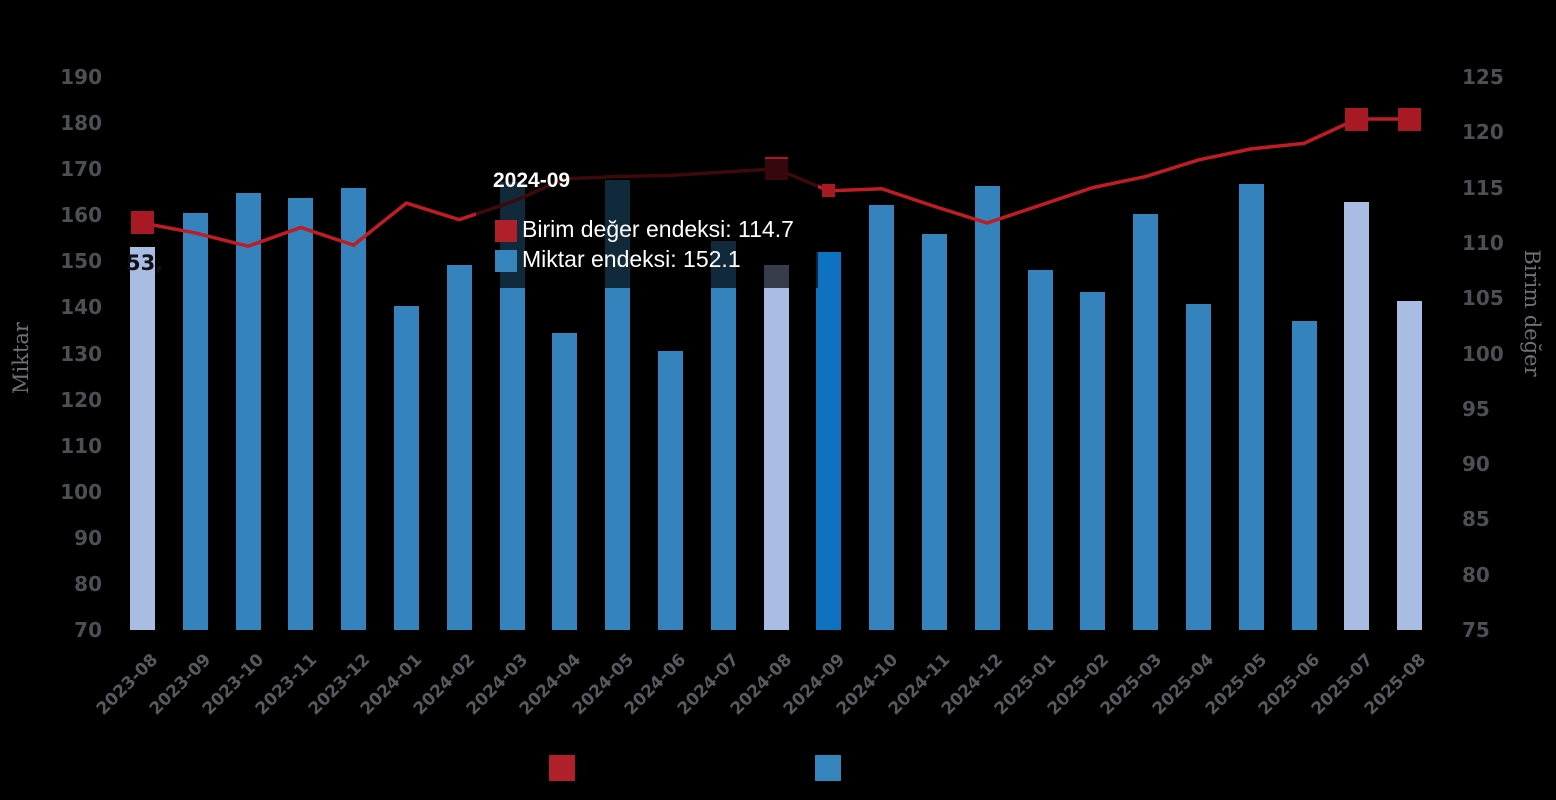 This screenshot has width=1556, height=800. Describe the element at coordinates (1476, 574) in the screenshot. I see `y-right-tick-80: 80` at that location.